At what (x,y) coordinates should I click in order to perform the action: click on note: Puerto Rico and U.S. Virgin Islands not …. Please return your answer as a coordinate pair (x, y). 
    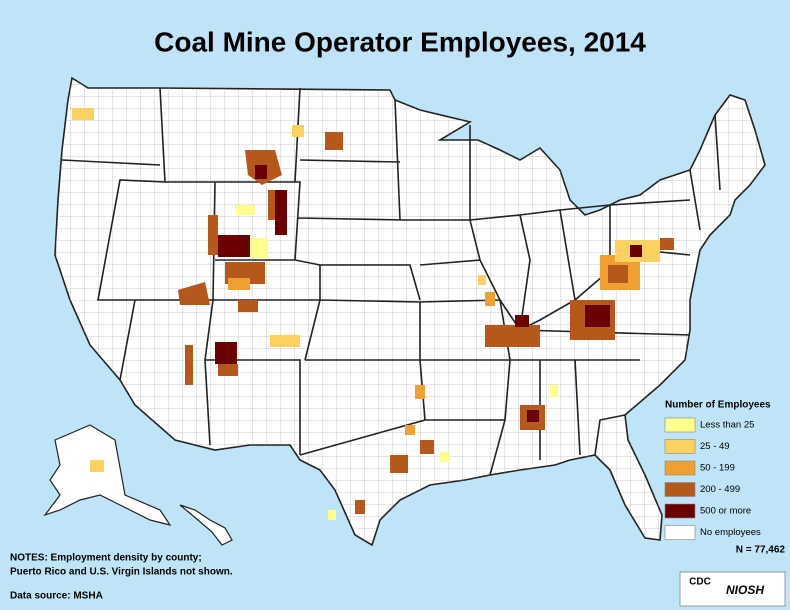
    Looking at the image, I should click on (121, 572).